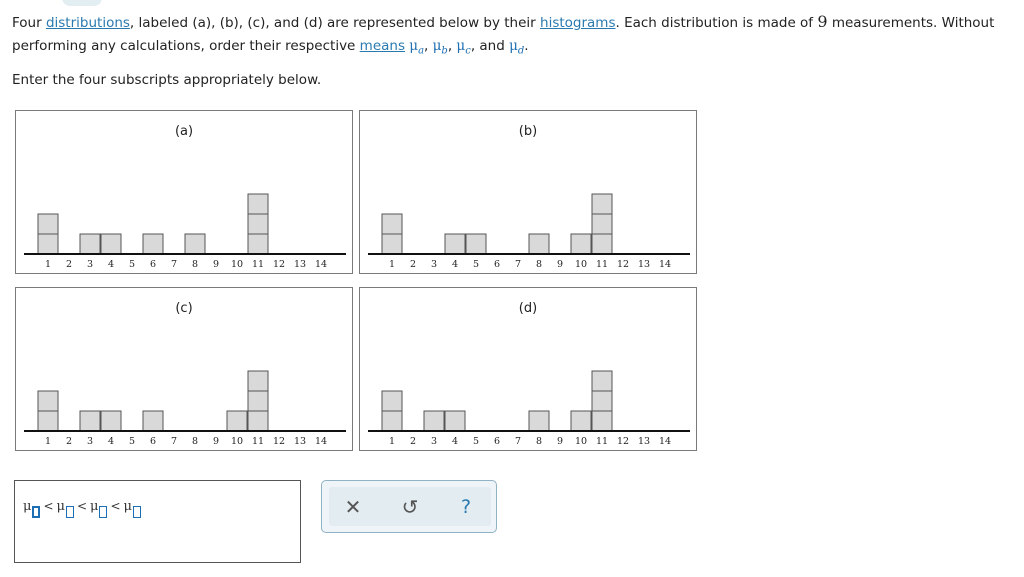 The width and height of the screenshot is (1024, 577). What do you see at coordinates (87, 23) in the screenshot?
I see `distributions-link: distributions` at bounding box center [87, 23].